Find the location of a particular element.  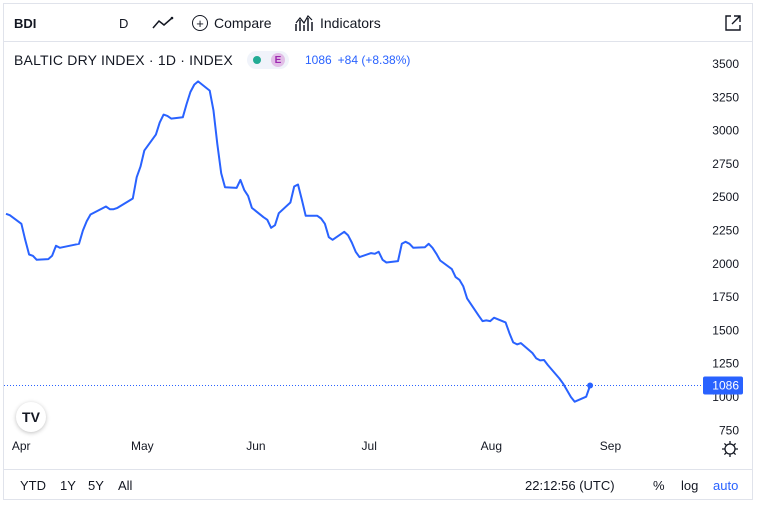

y-tick-label: 2000 is located at coordinates (725, 264).